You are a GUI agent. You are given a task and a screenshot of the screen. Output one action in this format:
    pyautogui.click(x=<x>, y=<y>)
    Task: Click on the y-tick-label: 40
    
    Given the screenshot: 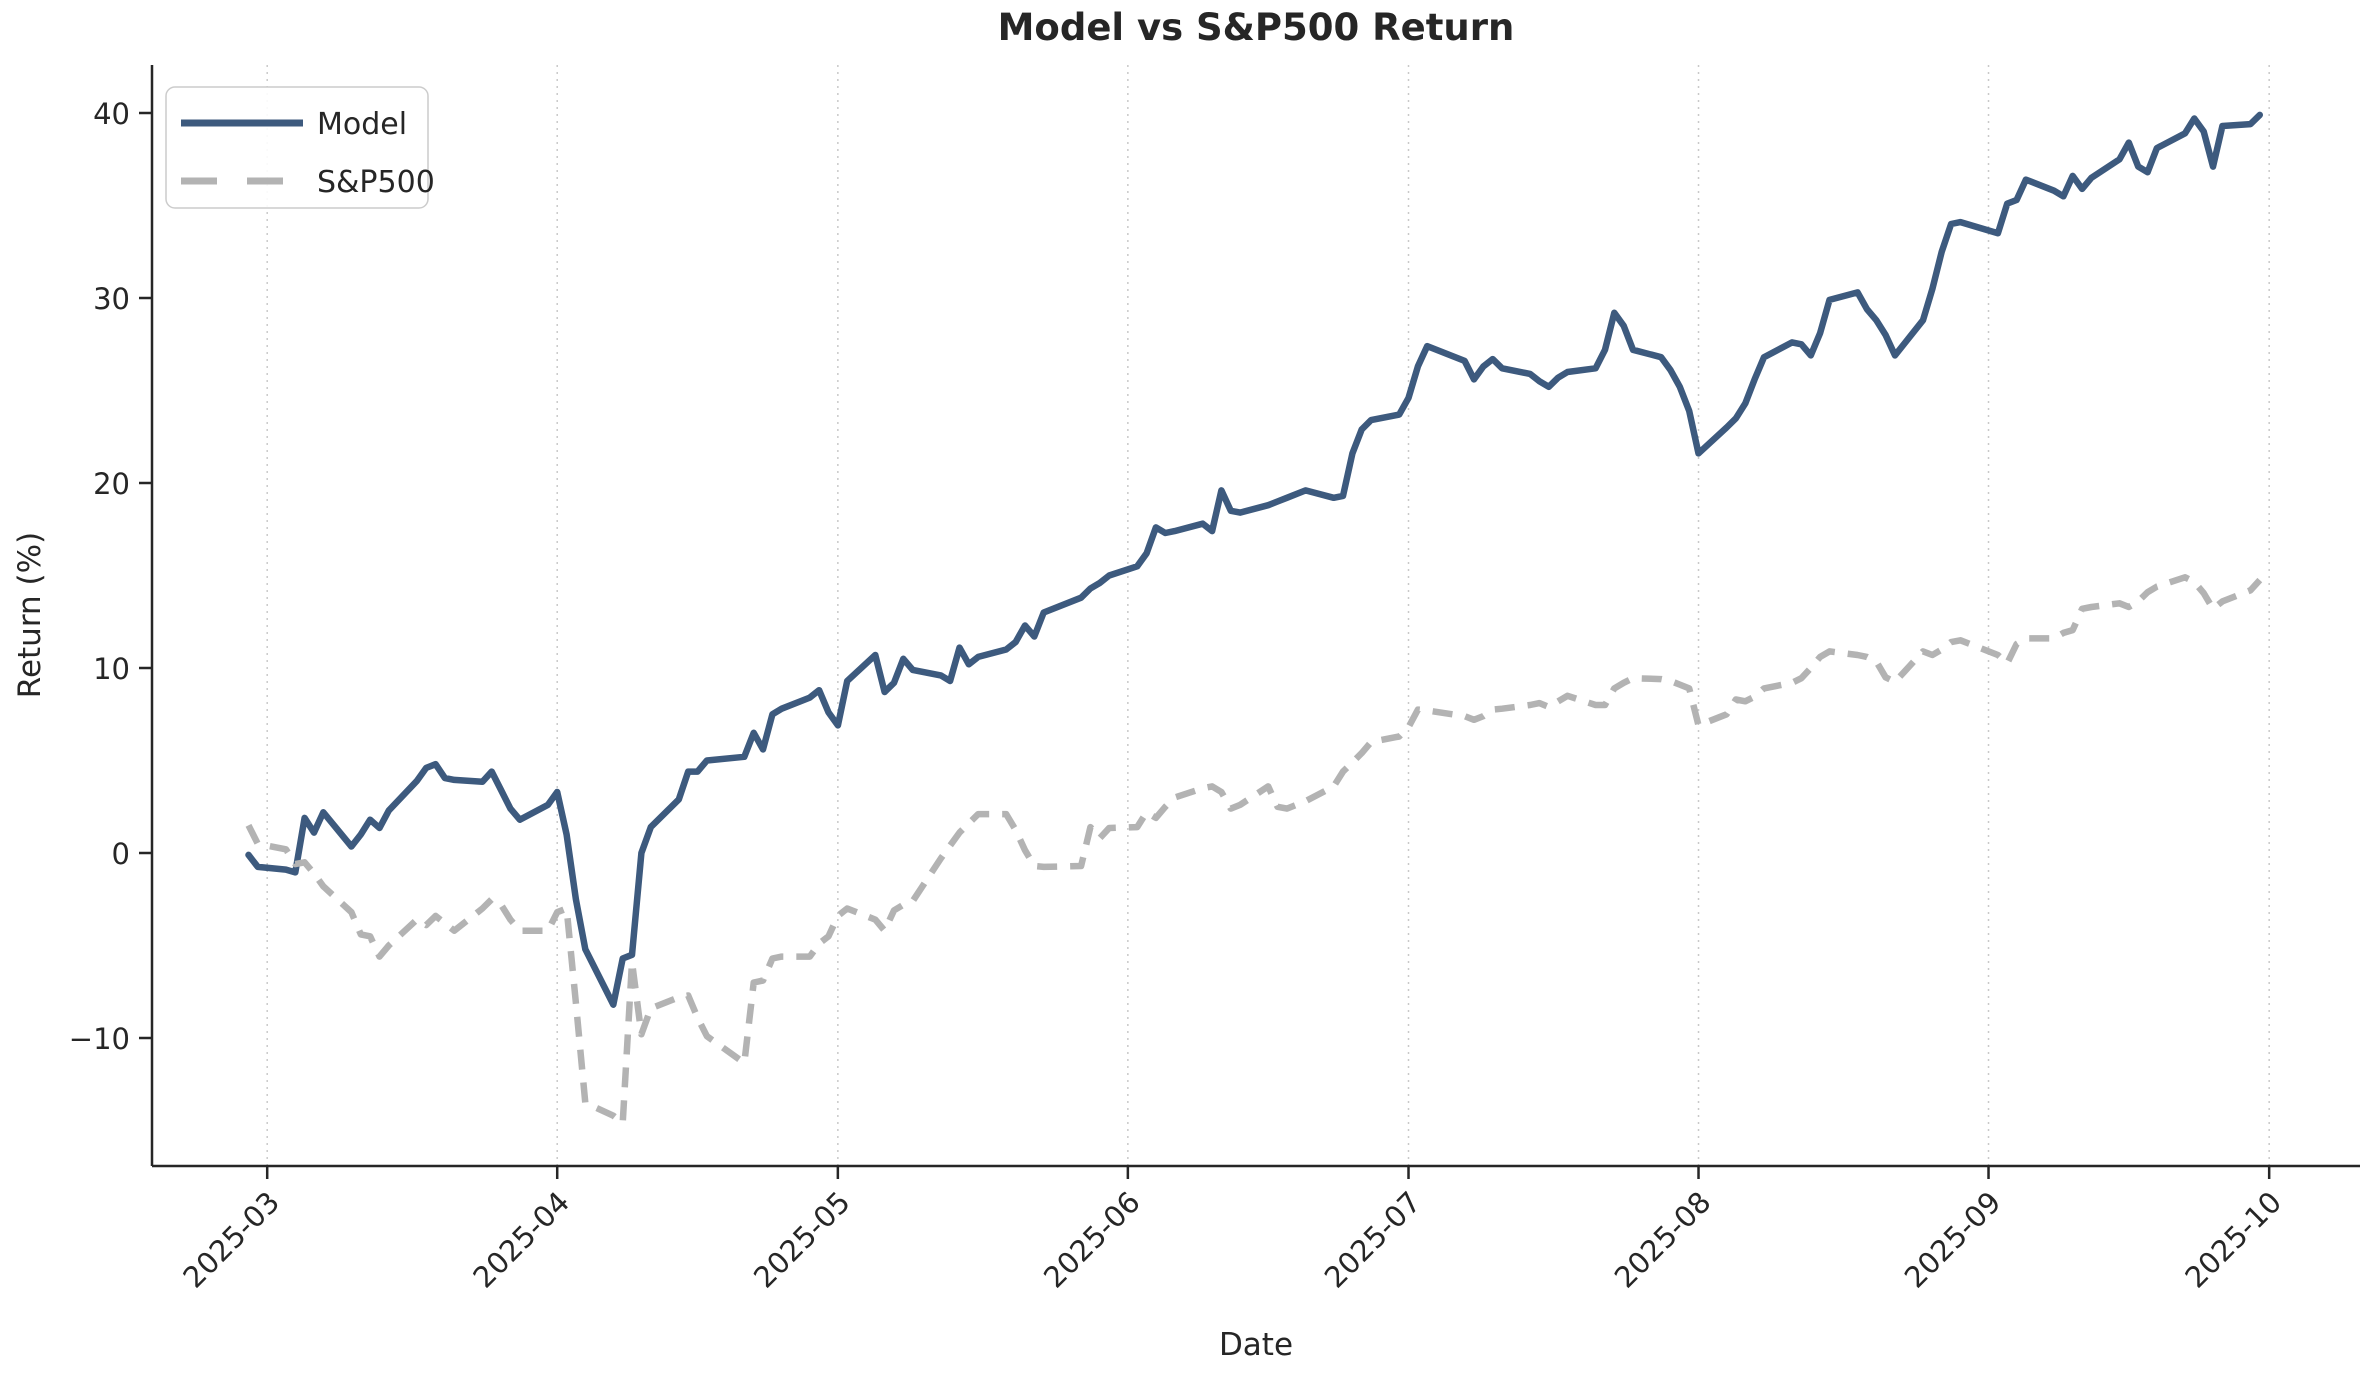 What is the action you would take?
    pyautogui.click(x=111, y=114)
    